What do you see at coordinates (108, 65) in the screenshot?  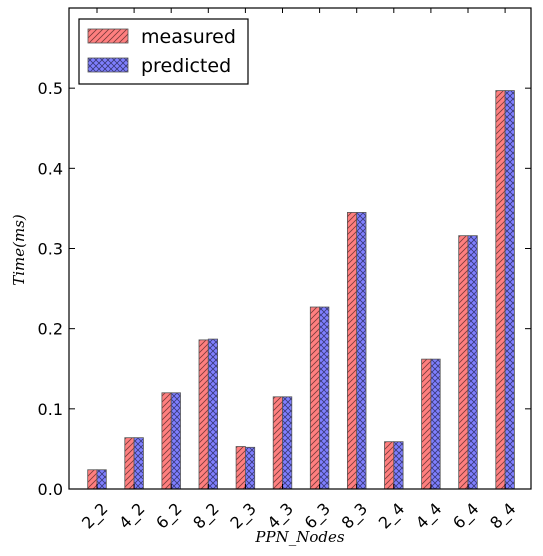 I see `legend-swatch-predicted` at bounding box center [108, 65].